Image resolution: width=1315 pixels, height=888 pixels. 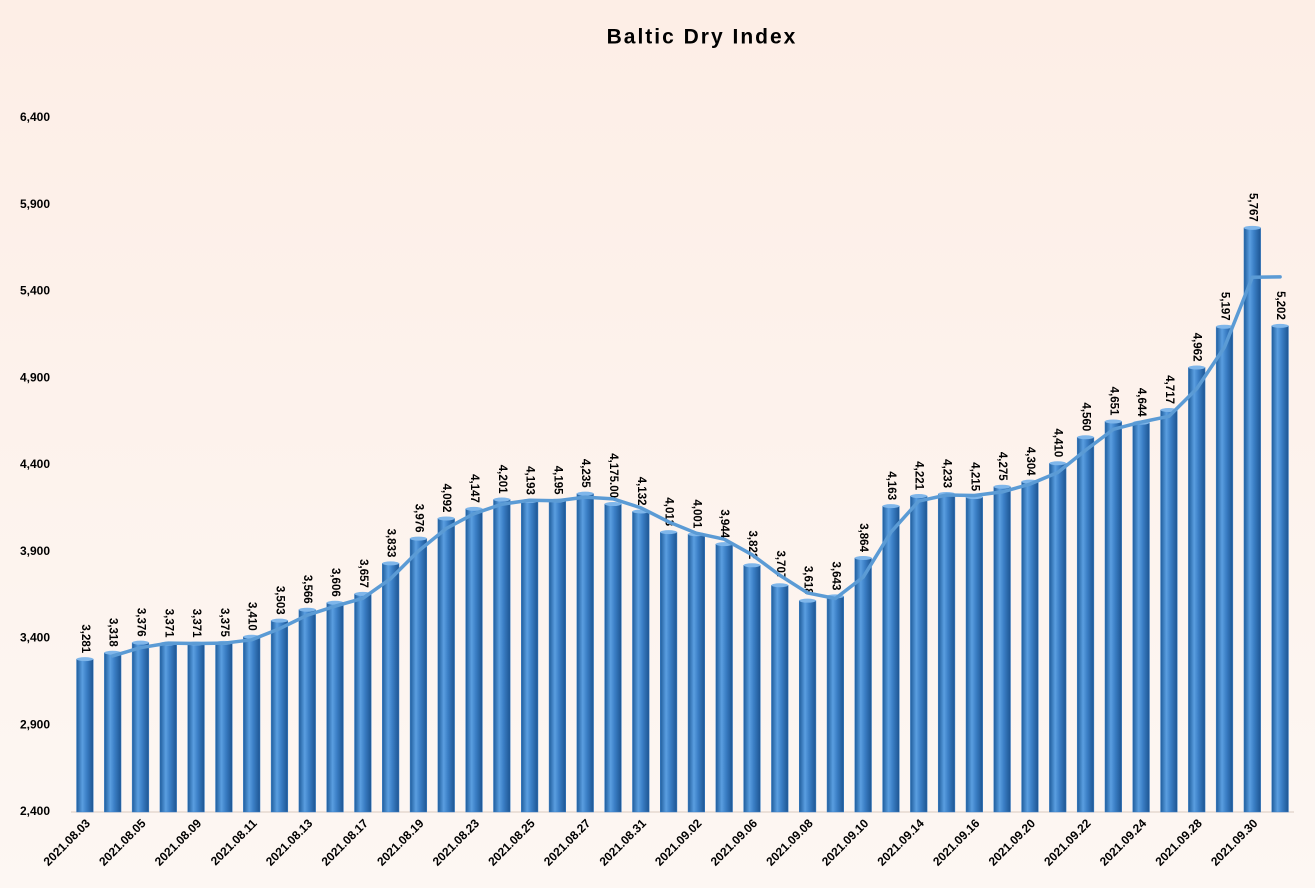 I want to click on value-label: 3,318, so click(x=113, y=632).